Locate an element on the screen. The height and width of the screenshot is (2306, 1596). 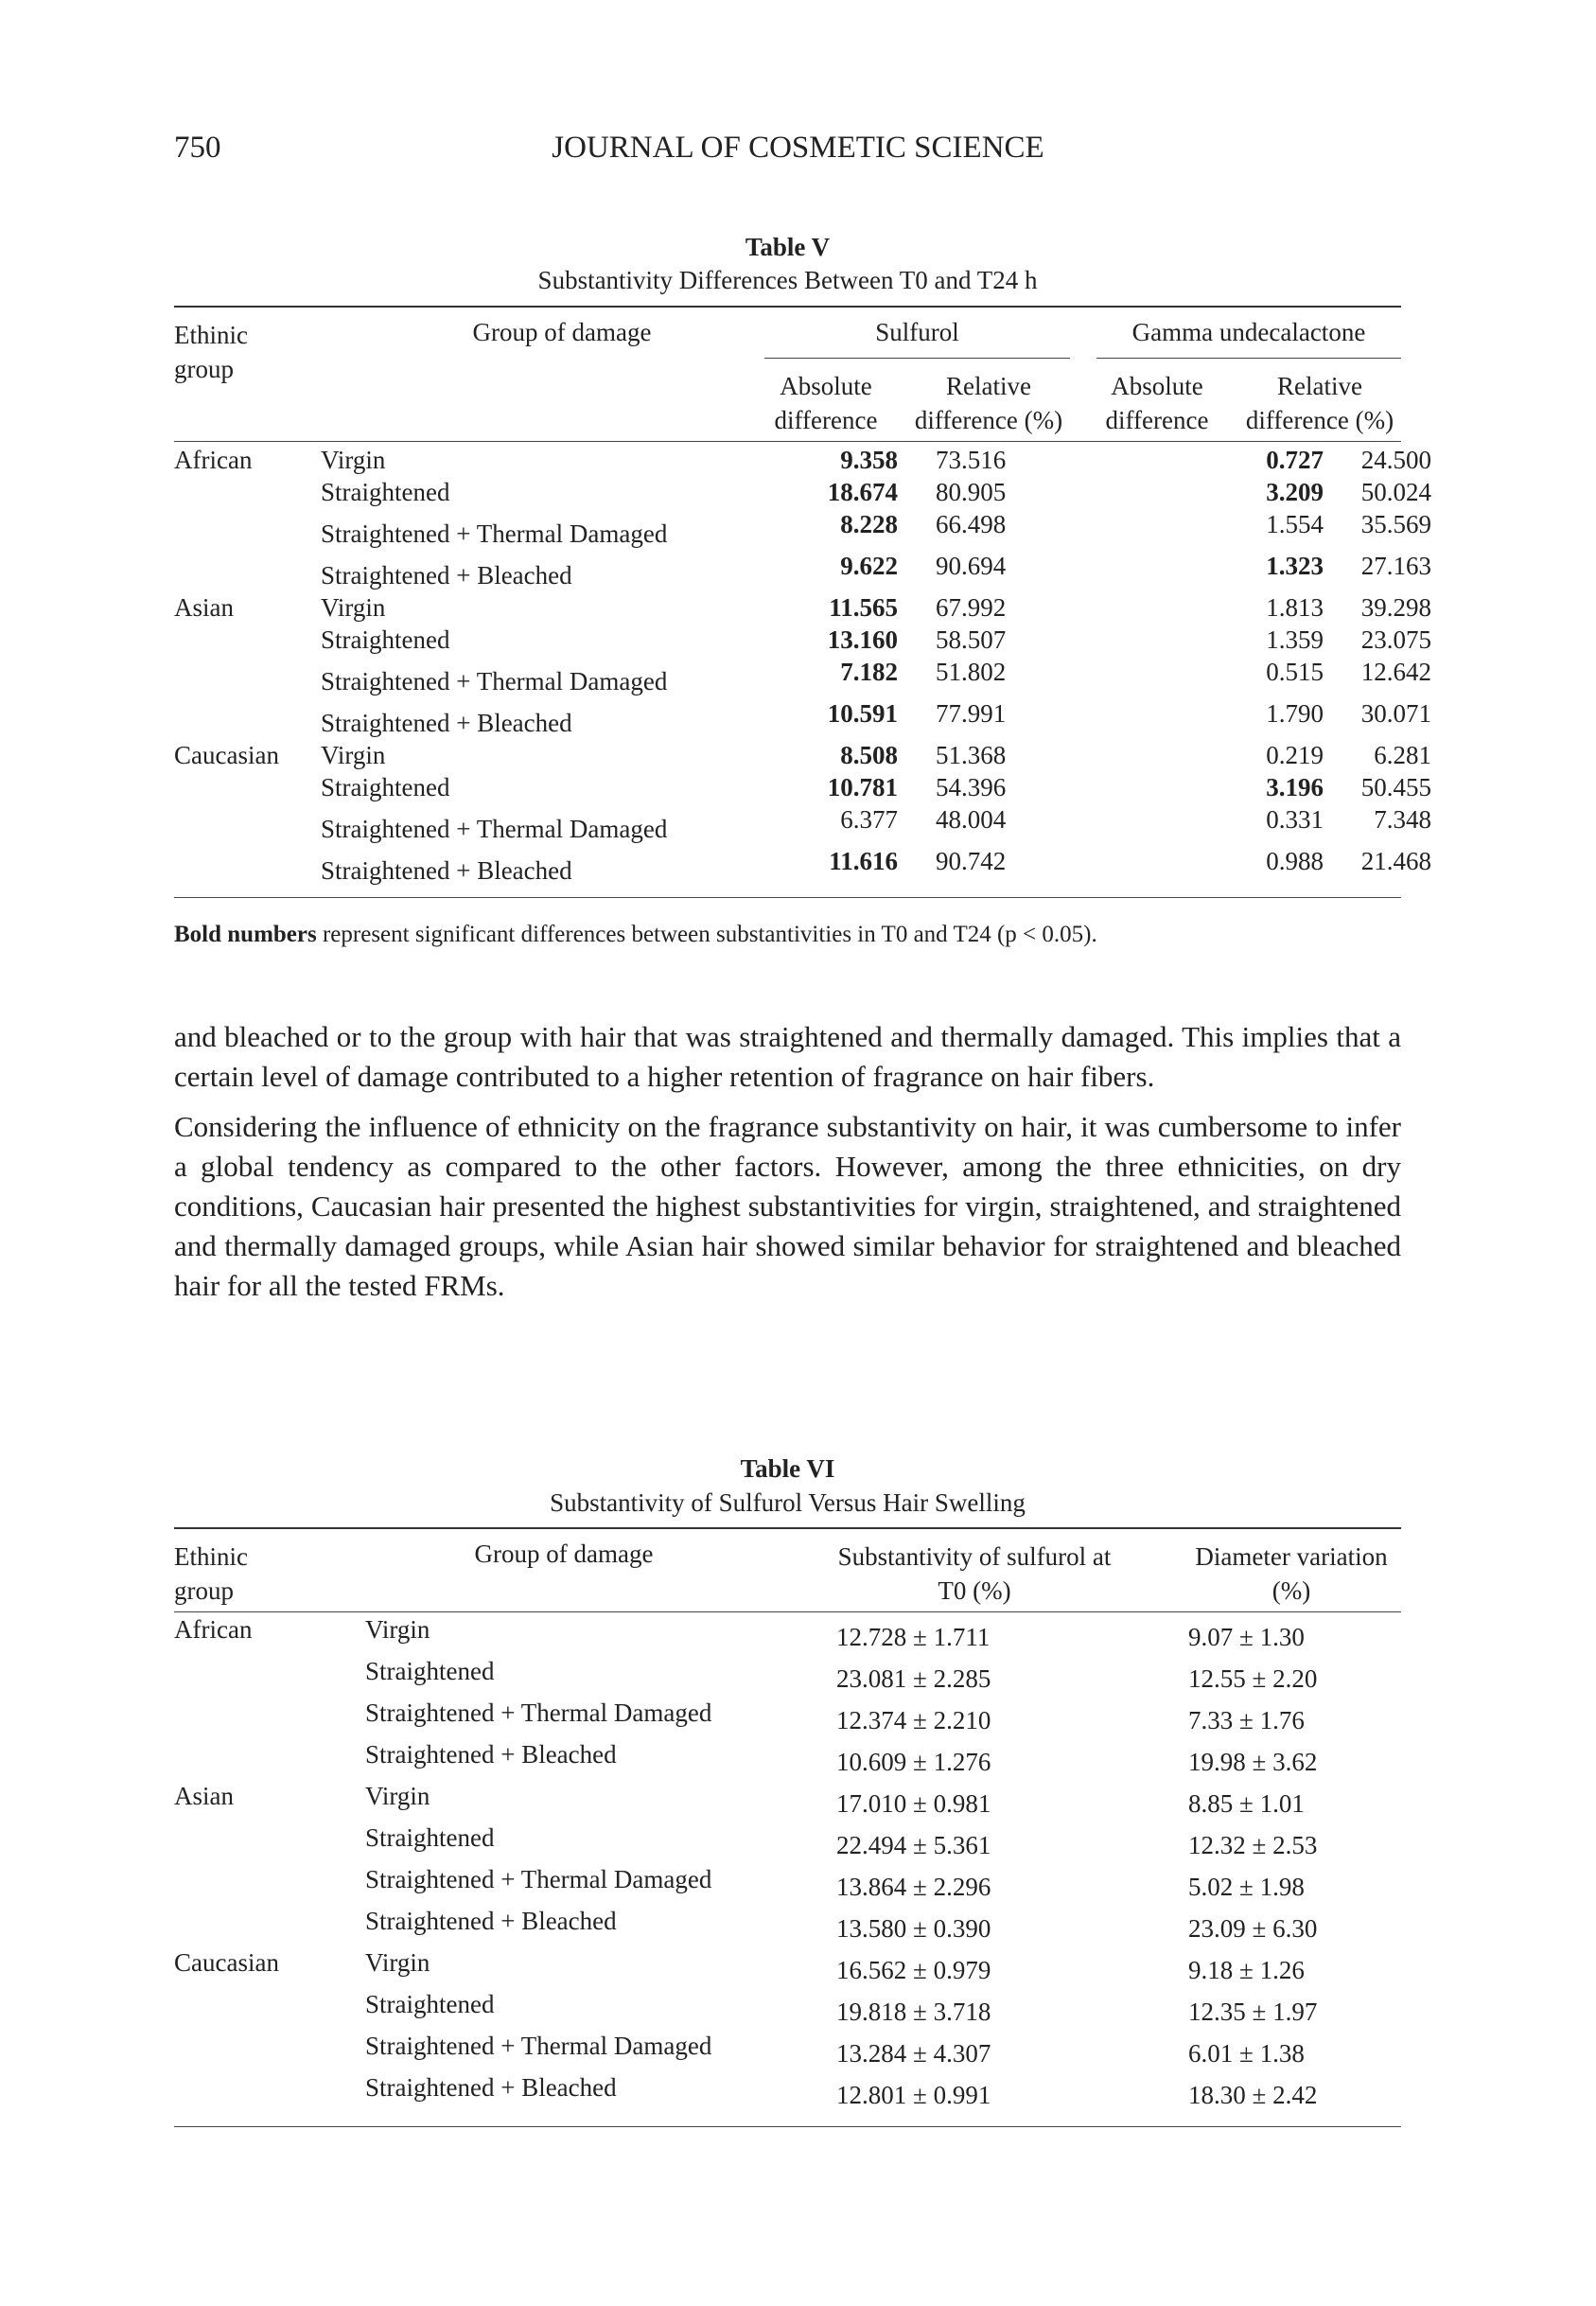
sulfurol-rel-cell: 66.498 is located at coordinates (971, 524).